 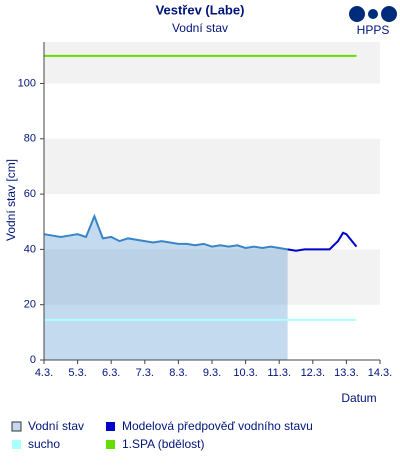 I want to click on x-tick-label: 13.3., so click(x=346, y=373).